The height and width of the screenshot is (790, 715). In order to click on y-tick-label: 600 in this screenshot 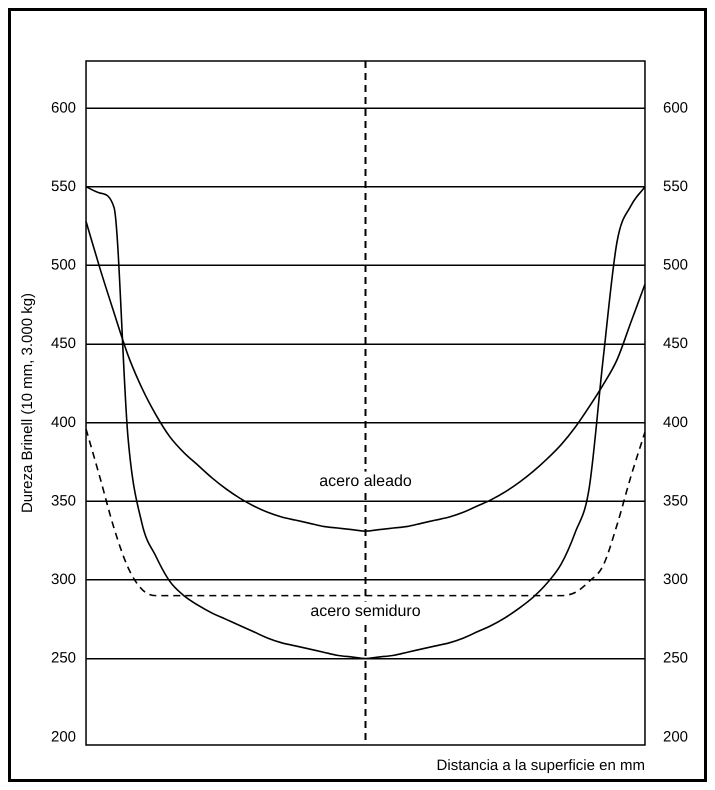, I will do `click(63, 107)`.